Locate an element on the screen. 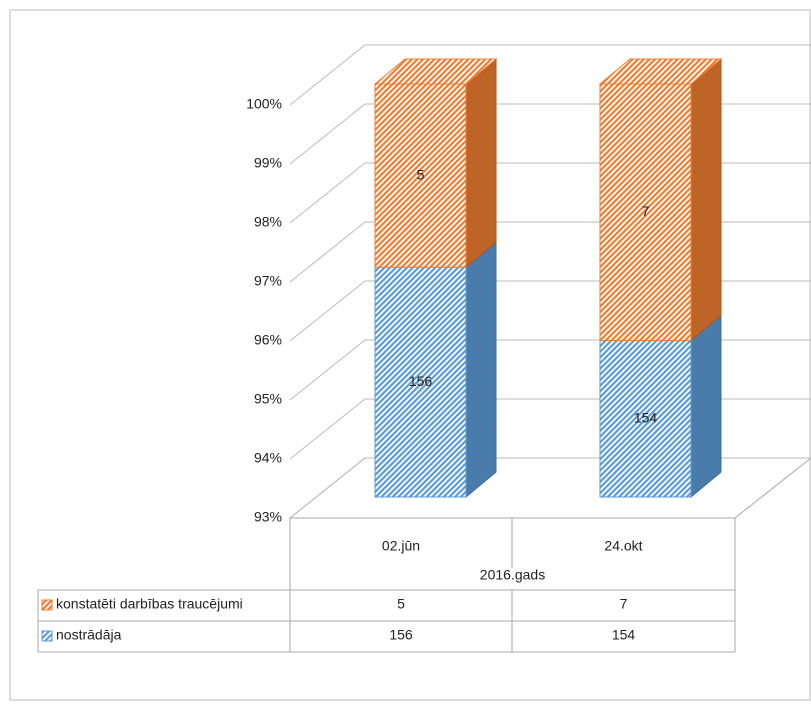 The height and width of the screenshot is (712, 811). y-tick-label: 100% is located at coordinates (264, 104).